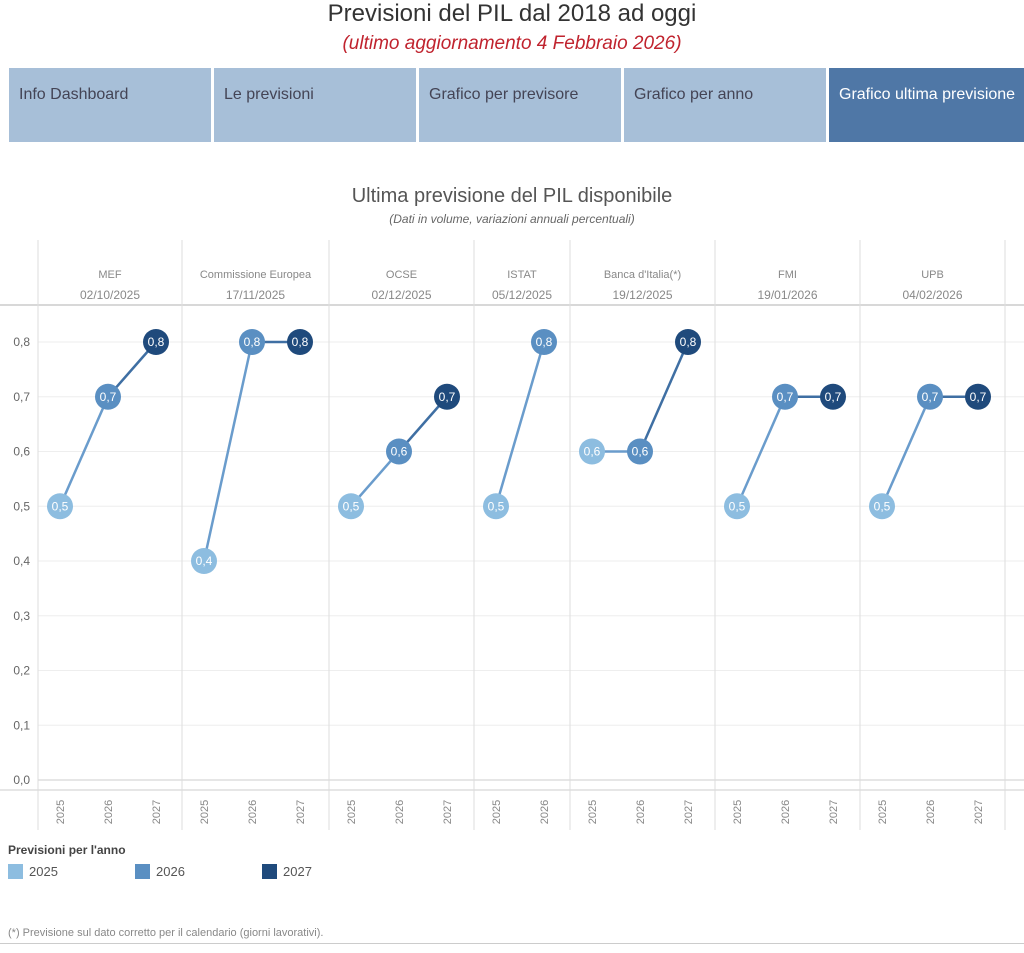 The image size is (1024, 953). Describe the element at coordinates (512, 43) in the screenshot. I see `last-update: (ultimo aggiornamento 4 Febbraio 2026)` at that location.